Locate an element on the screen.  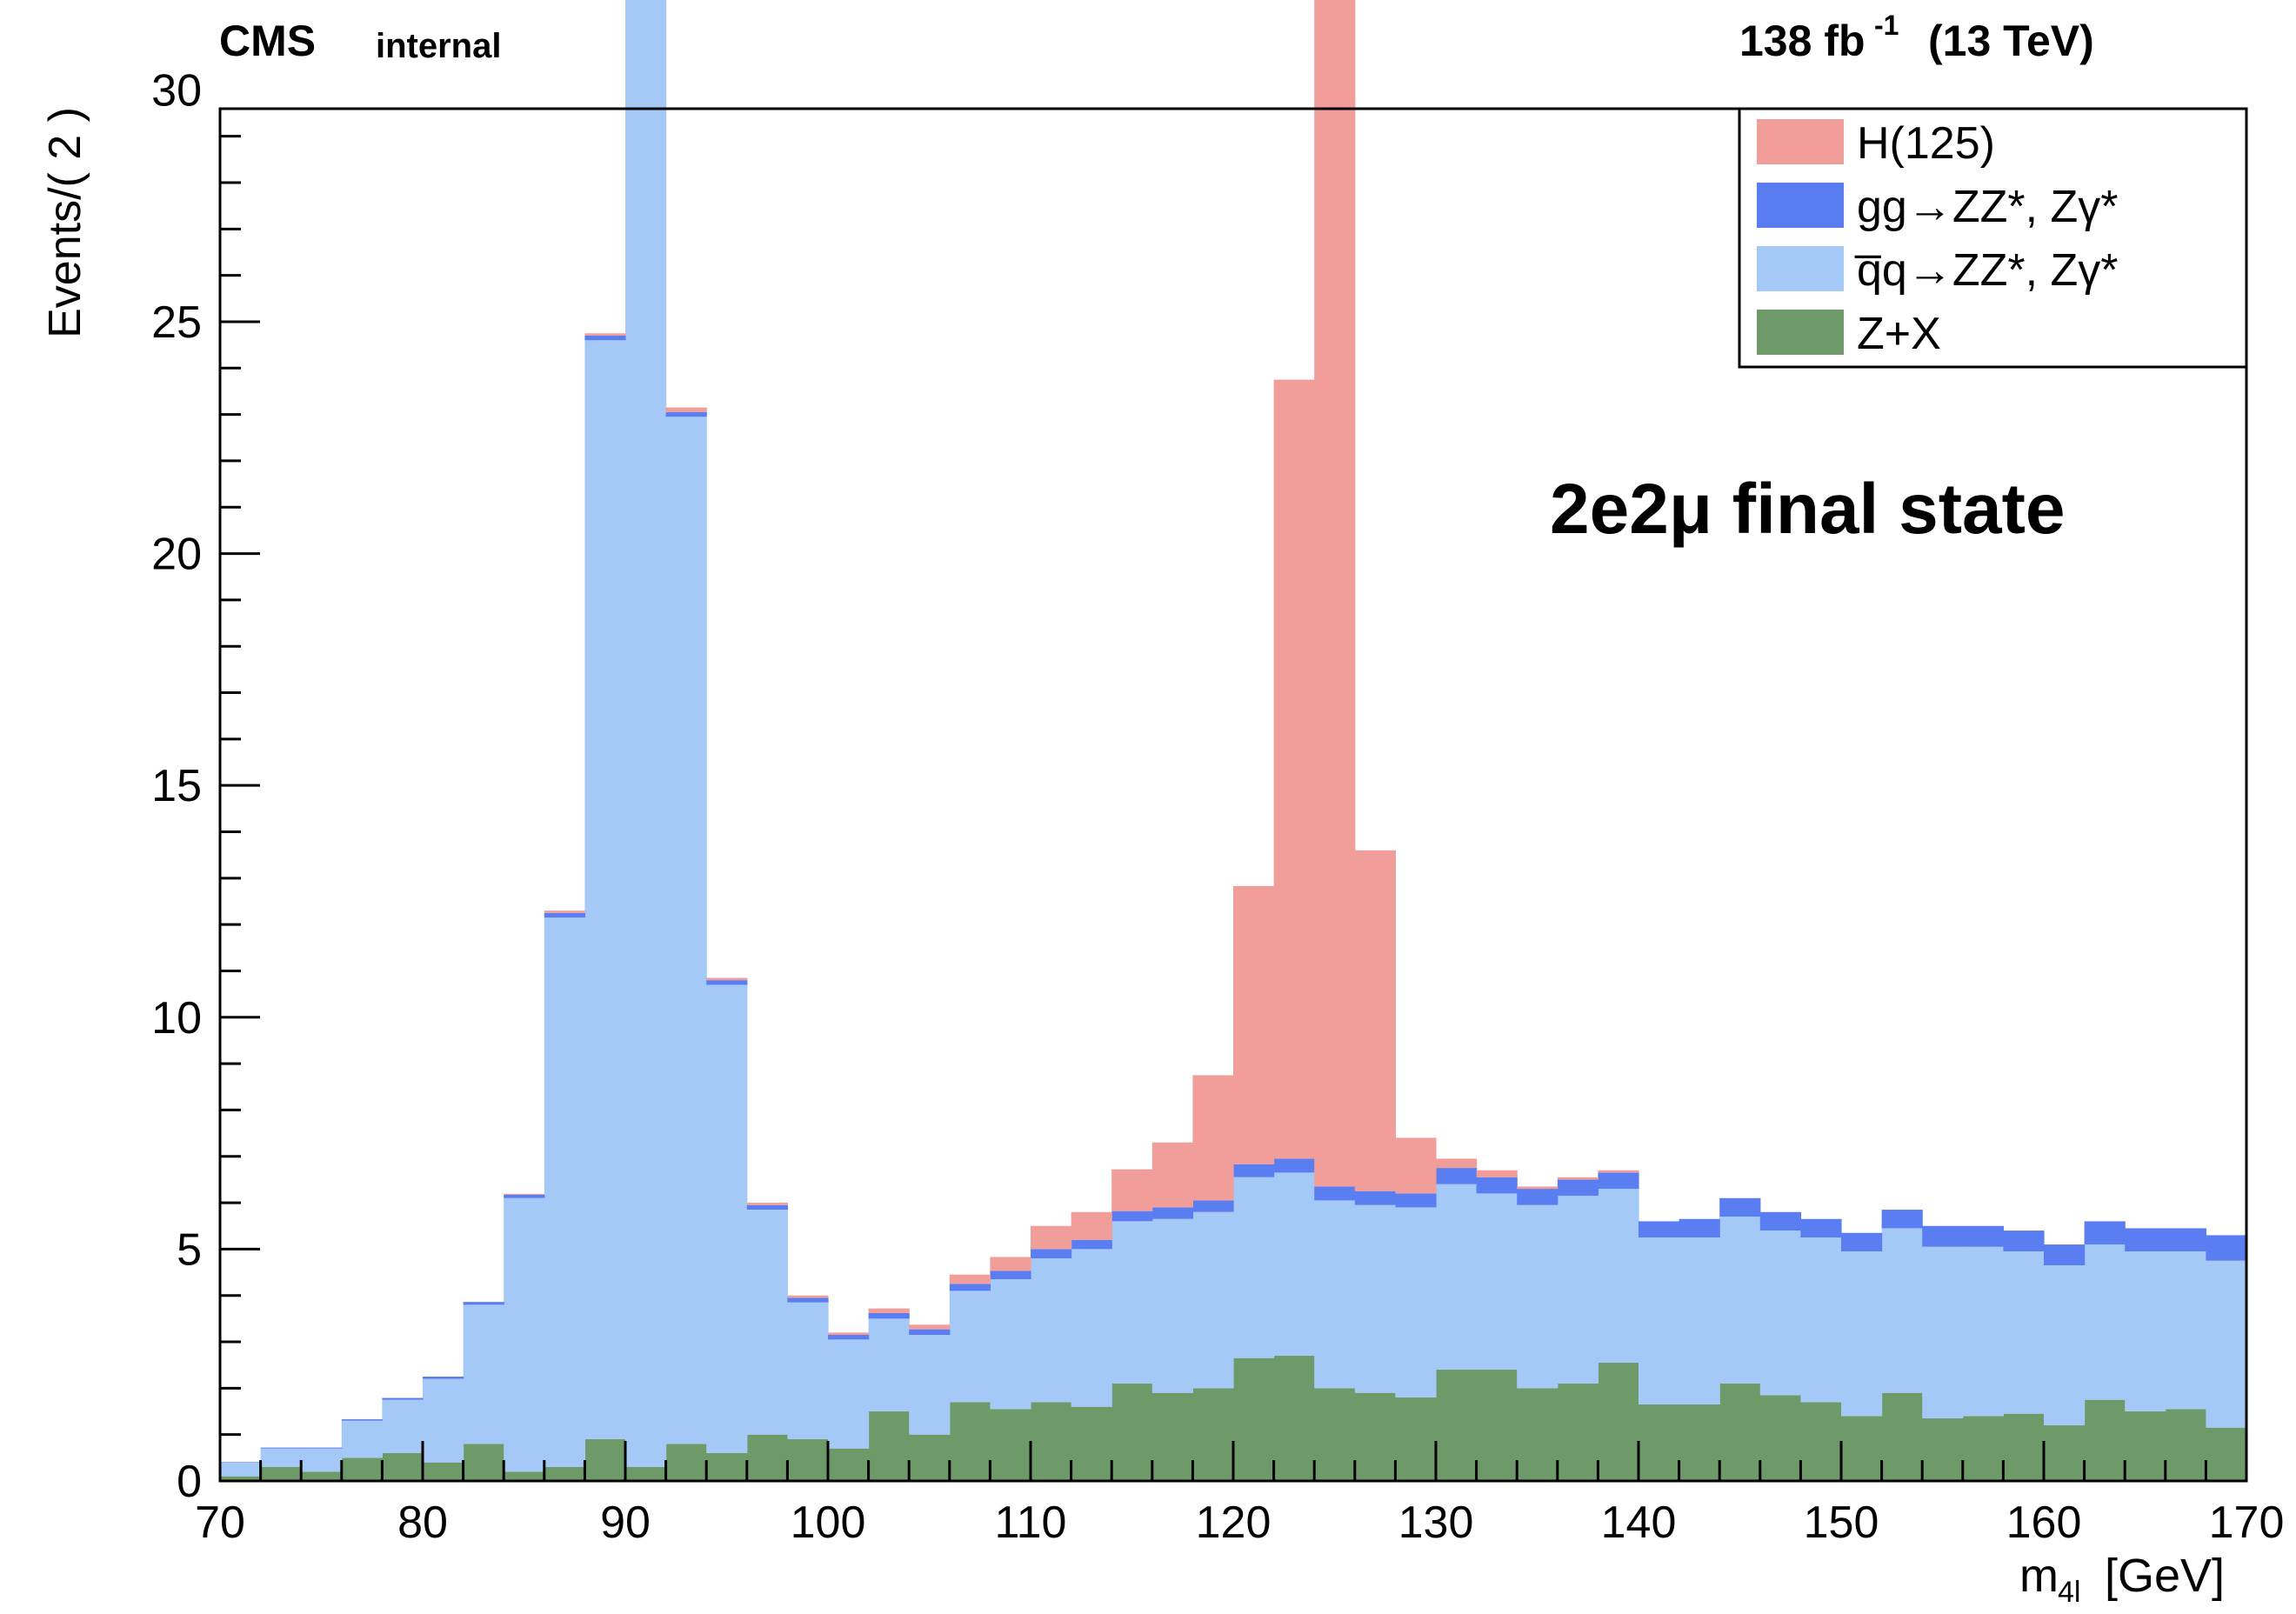
bar-q-q-zz-z--47 is located at coordinates (2145, 1331).